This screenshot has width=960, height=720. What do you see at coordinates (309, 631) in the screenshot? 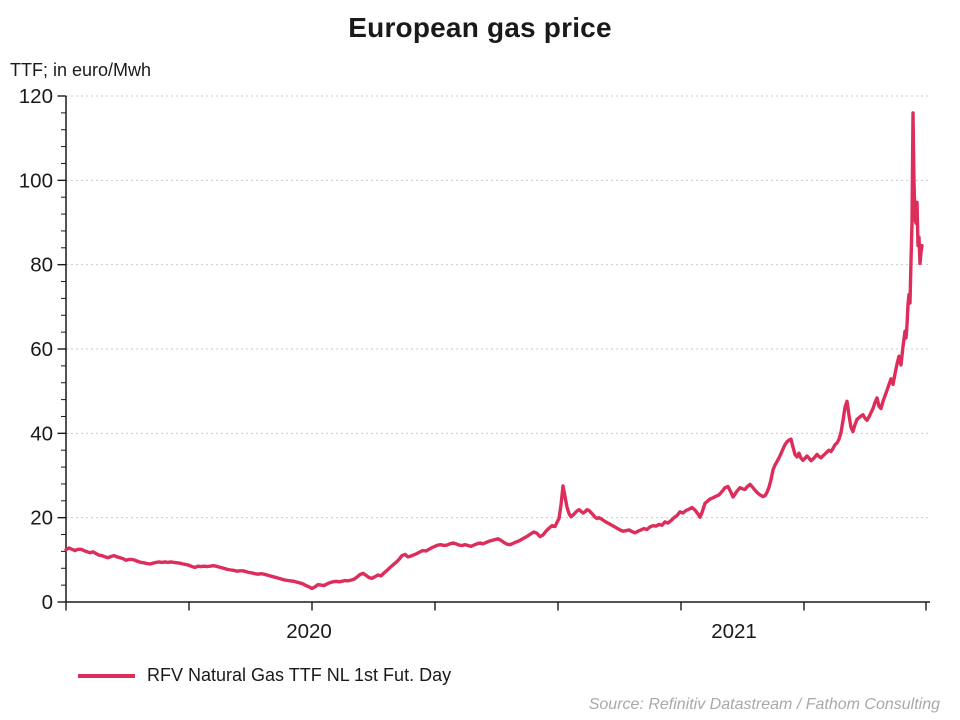
I see `x-axis-year-label: 2020` at bounding box center [309, 631].